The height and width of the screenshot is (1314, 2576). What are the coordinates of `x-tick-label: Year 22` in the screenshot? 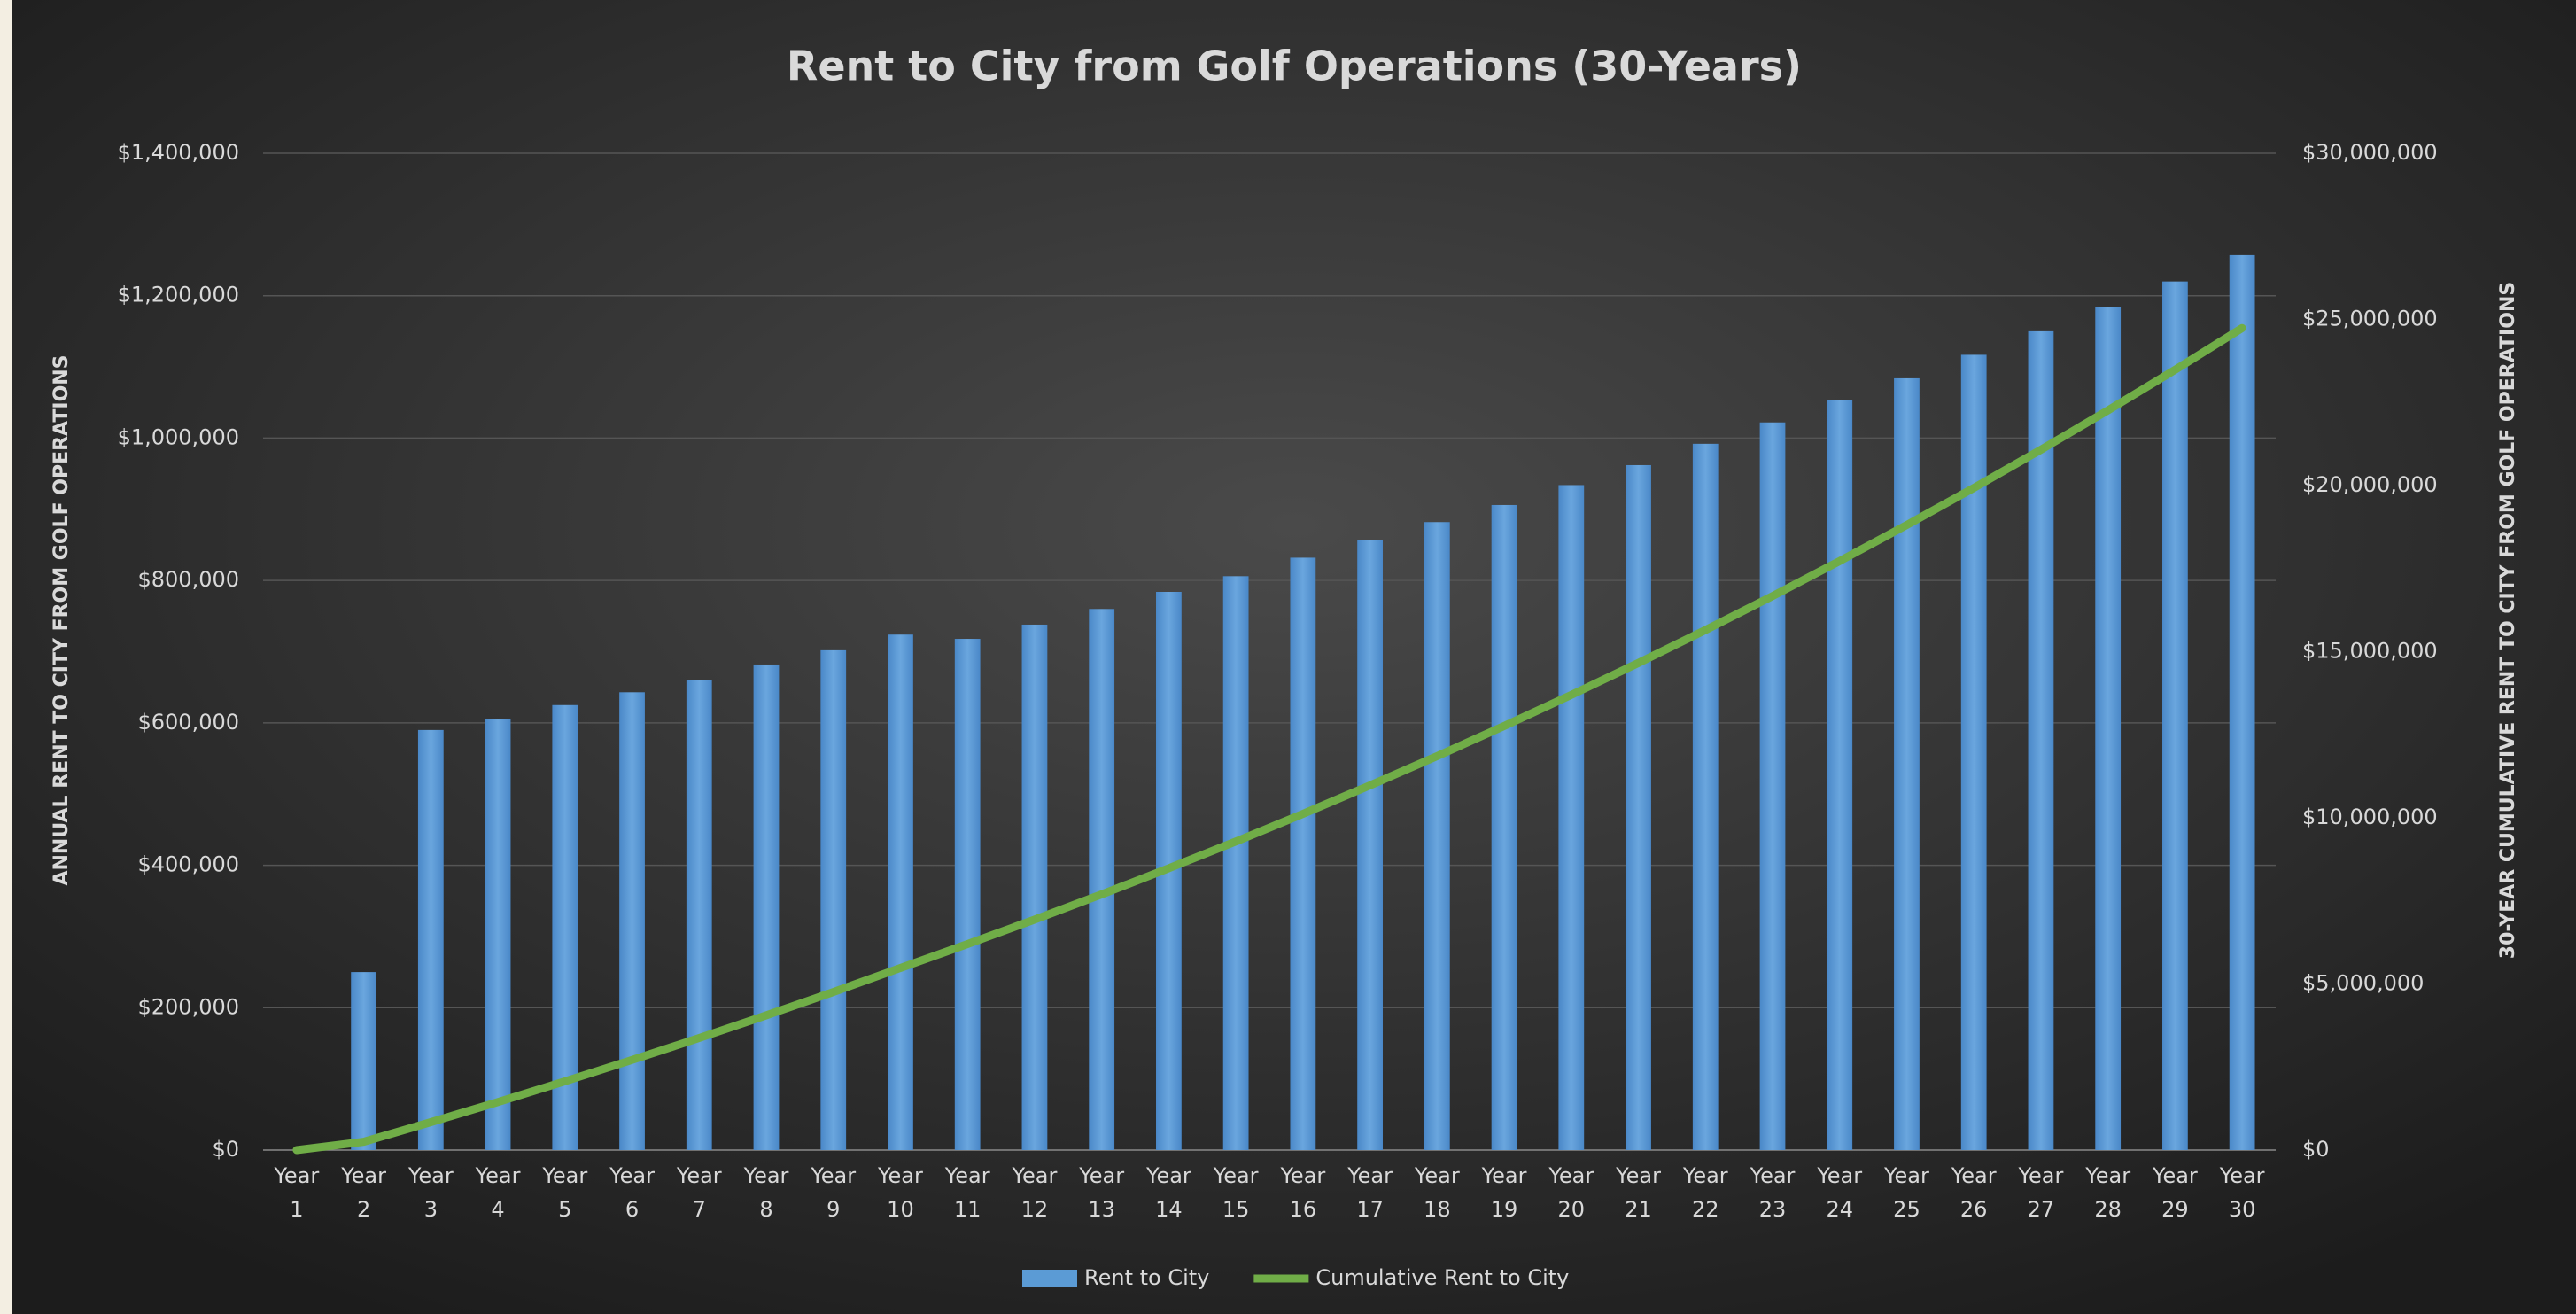 It's located at (1705, 1192).